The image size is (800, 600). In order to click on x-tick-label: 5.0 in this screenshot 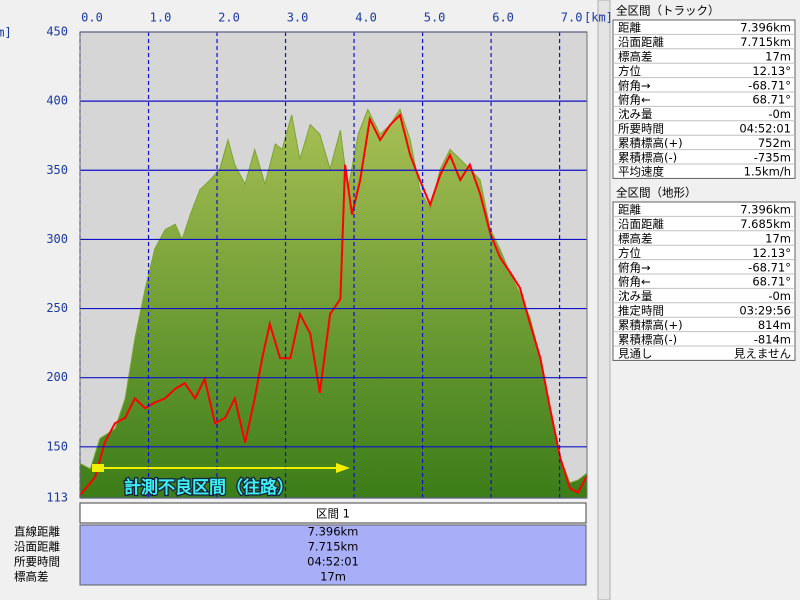, I will do `click(435, 18)`.